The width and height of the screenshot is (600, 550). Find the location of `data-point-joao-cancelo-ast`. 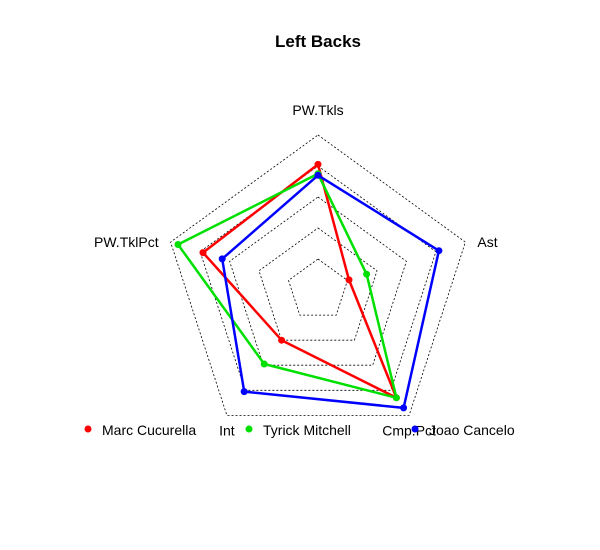

data-point-joao-cancelo-ast is located at coordinates (439, 251).